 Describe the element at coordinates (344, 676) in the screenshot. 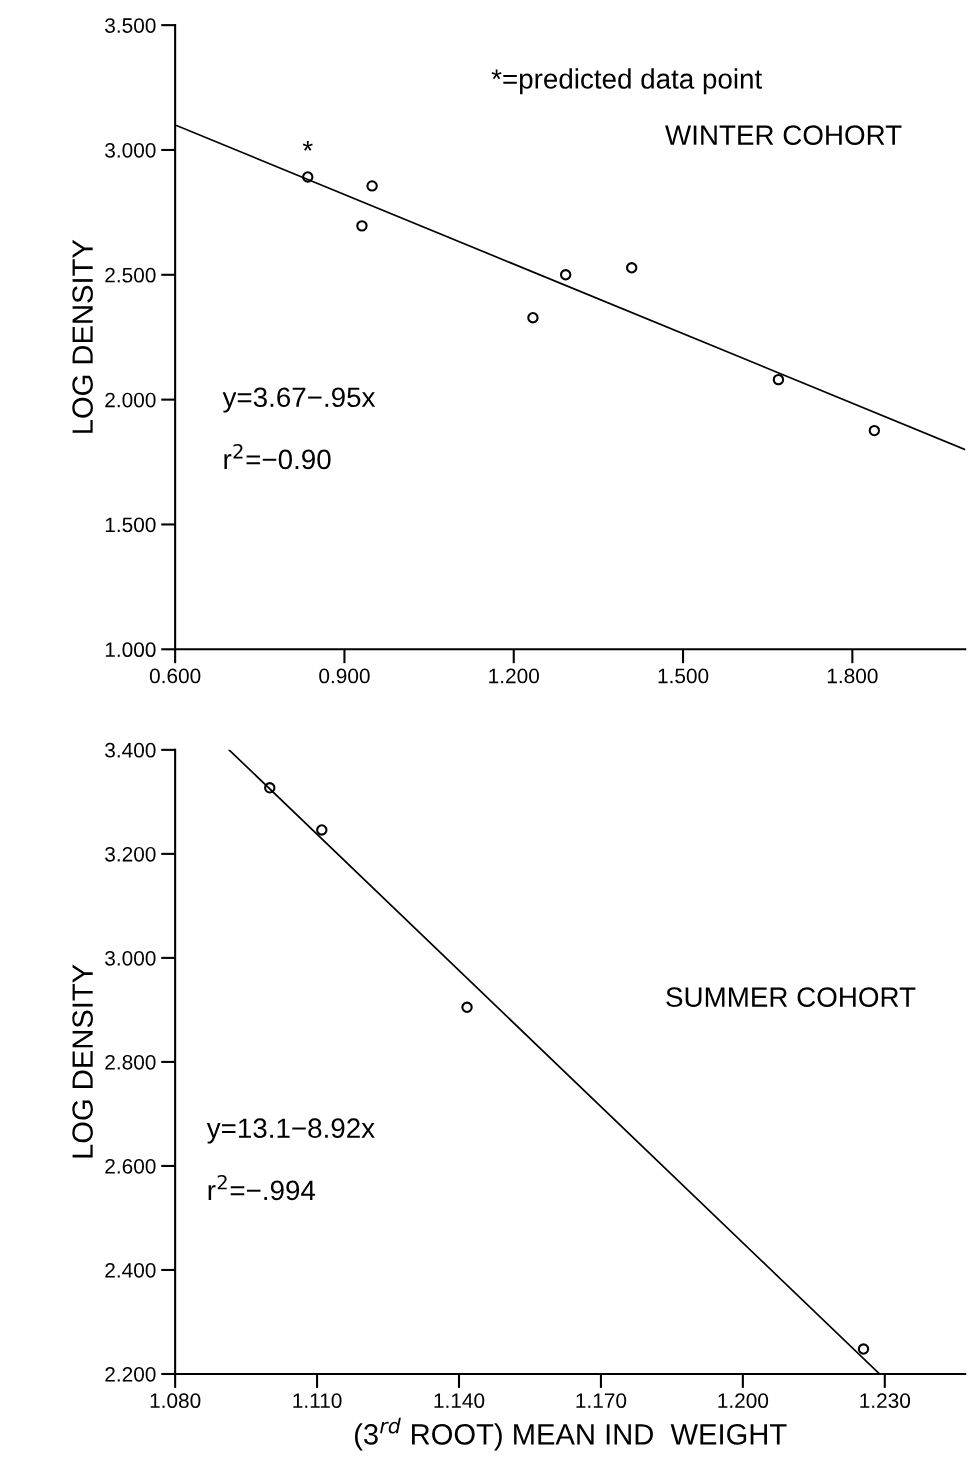

I see `x-tick-label: 0.900` at that location.